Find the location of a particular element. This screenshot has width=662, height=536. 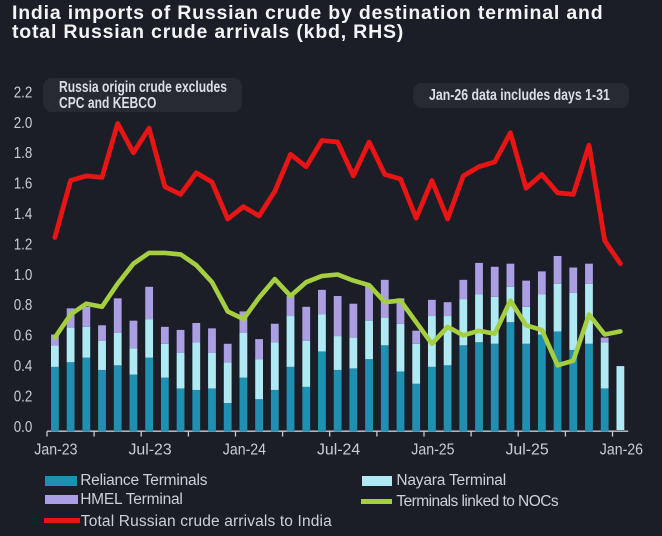

svg-text: 0.8 is located at coordinates (23, 305).